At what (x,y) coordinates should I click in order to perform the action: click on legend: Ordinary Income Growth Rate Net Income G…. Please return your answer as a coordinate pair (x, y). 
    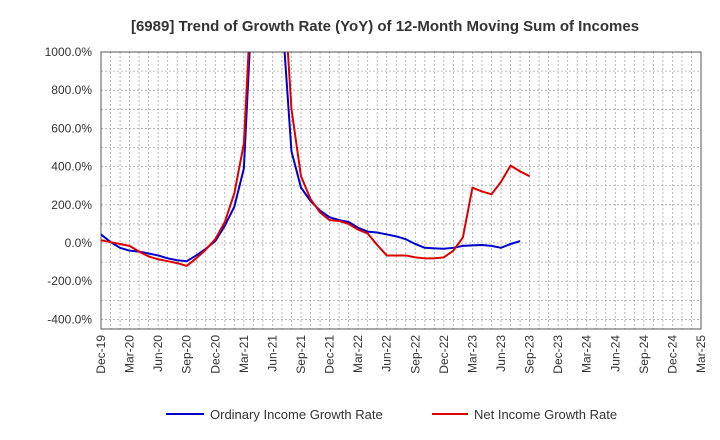
    Looking at the image, I should click on (391, 414).